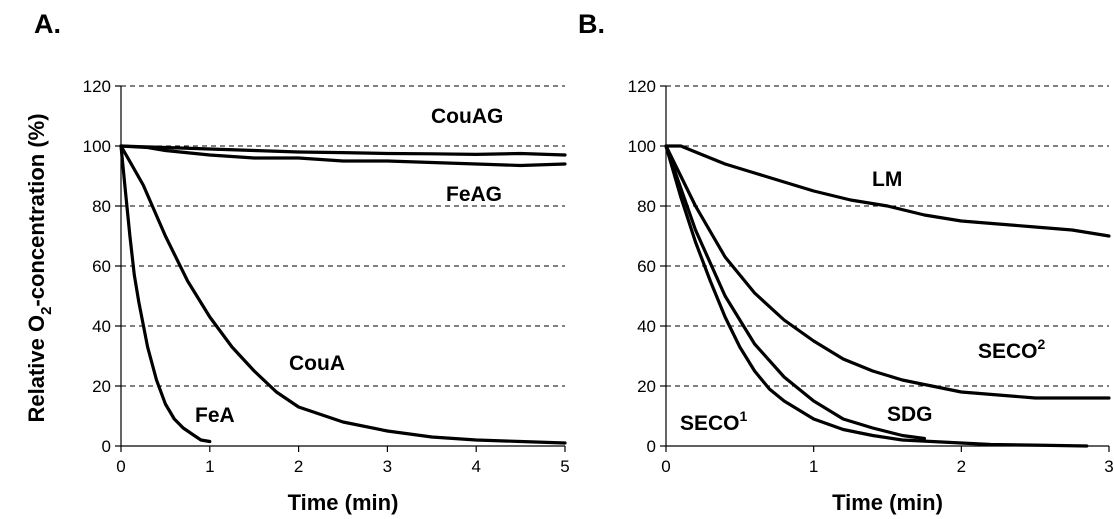 This screenshot has width=1114, height=519. Describe the element at coordinates (795, 292) in the screenshot. I see `series-line-sdg` at that location.